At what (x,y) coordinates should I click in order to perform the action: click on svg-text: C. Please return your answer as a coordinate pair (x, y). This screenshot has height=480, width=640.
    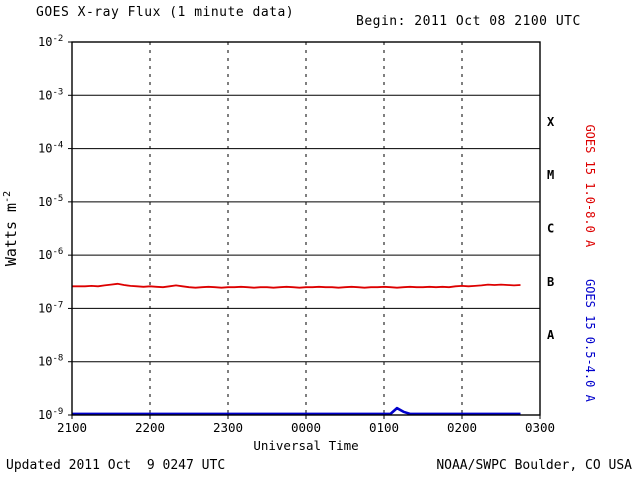
    Looking at the image, I should click on (550, 229).